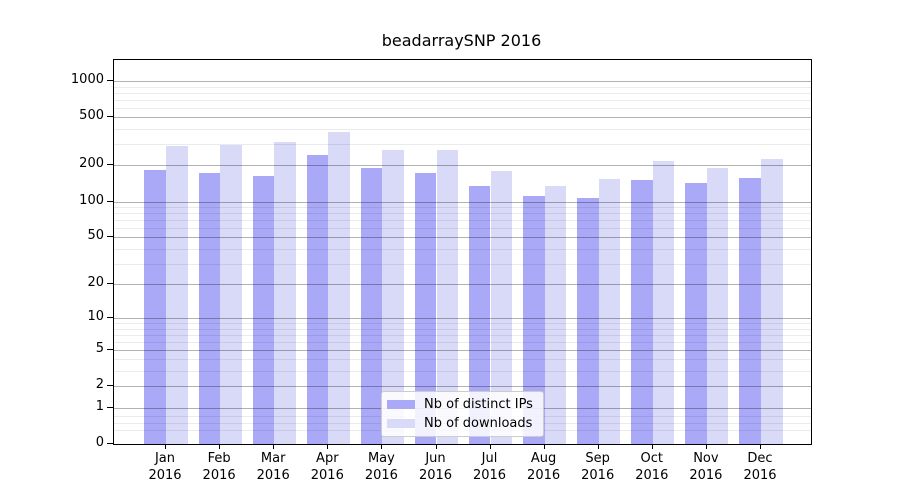 The image size is (900, 500). What do you see at coordinates (91, 164) in the screenshot?
I see `y-tick-label: 200` at bounding box center [91, 164].